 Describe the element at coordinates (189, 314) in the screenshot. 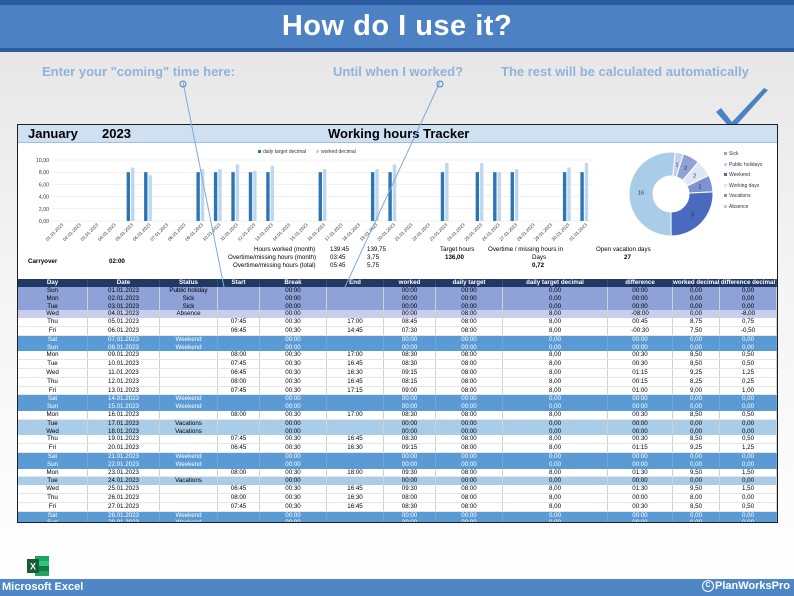

I see `cell-status: Absence` at that location.